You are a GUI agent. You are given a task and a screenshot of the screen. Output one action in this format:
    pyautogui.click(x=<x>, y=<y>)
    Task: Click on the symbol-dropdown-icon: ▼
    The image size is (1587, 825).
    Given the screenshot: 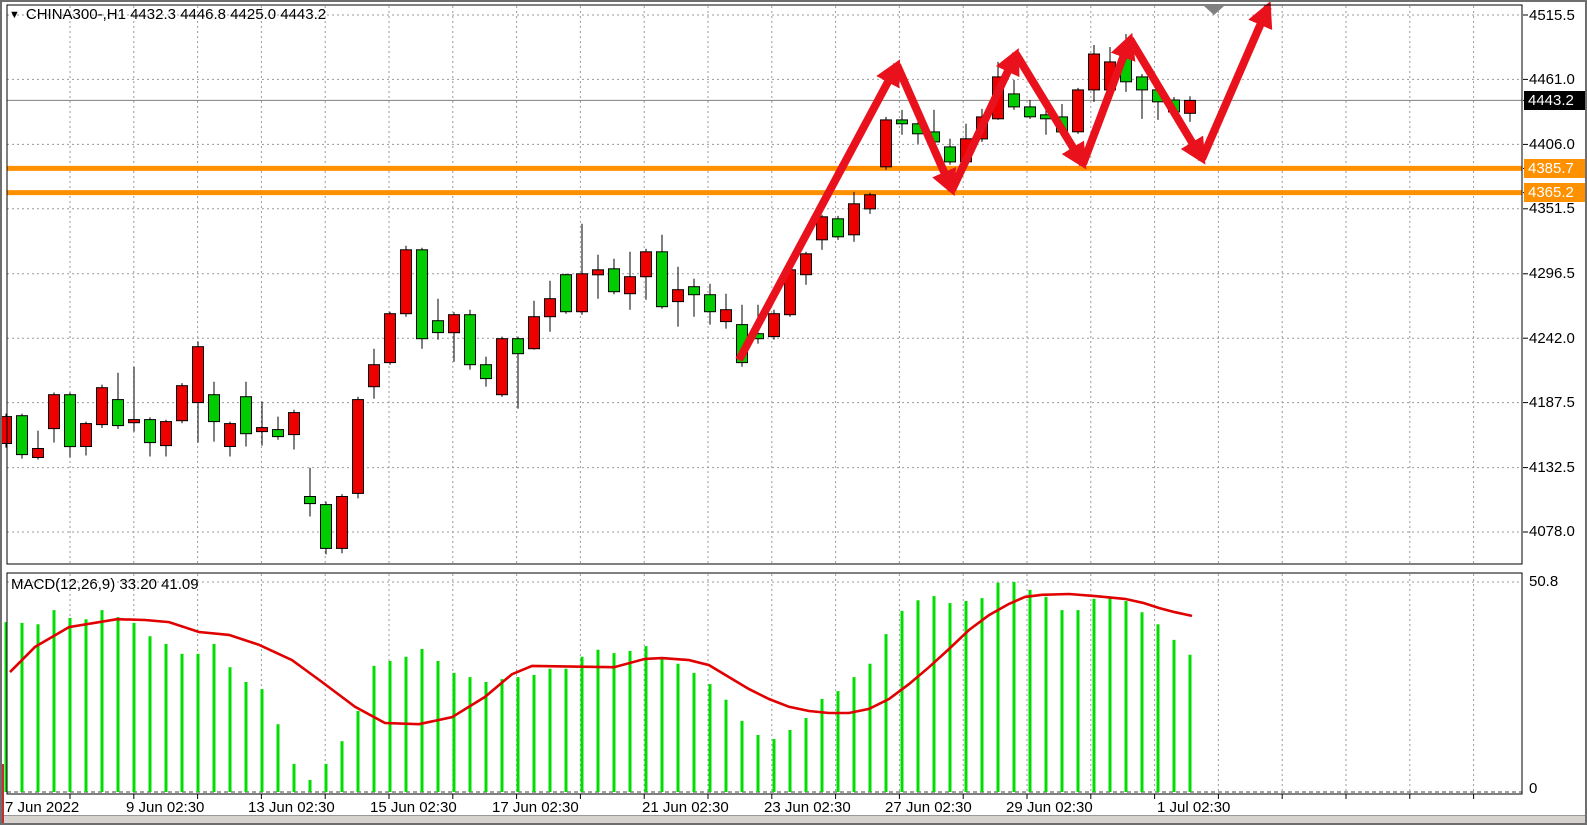 What is the action you would take?
    pyautogui.click(x=14, y=15)
    